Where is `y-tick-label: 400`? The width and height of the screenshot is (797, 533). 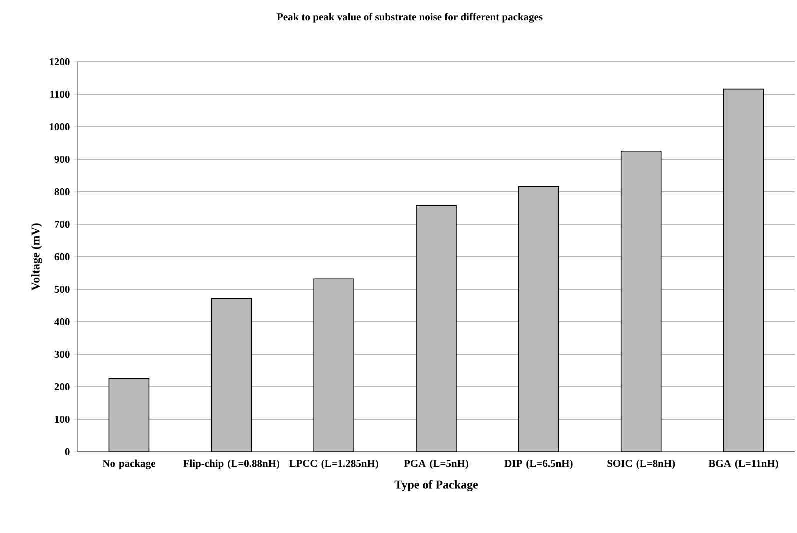
y-tick-label: 400 is located at coordinates (62, 322).